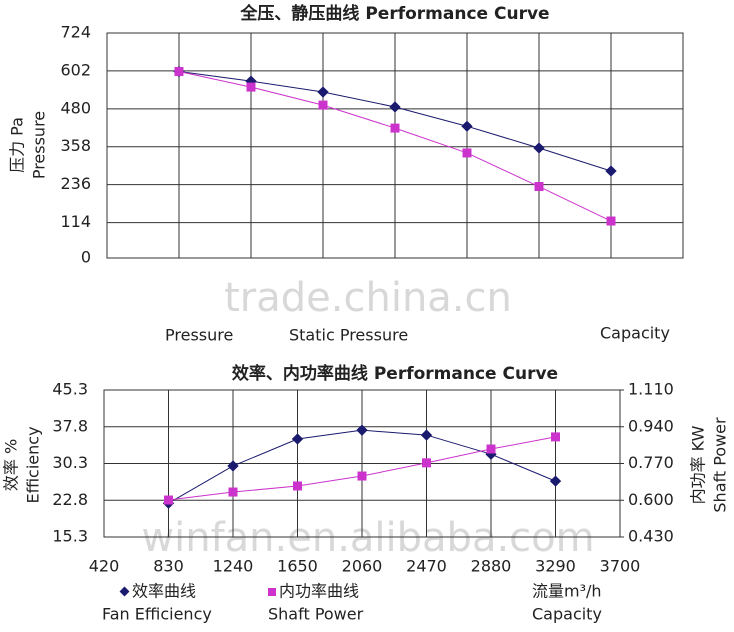 The image size is (734, 632). Describe the element at coordinates (33, 464) in the screenshot. I see `y-label: Efficiency` at that location.